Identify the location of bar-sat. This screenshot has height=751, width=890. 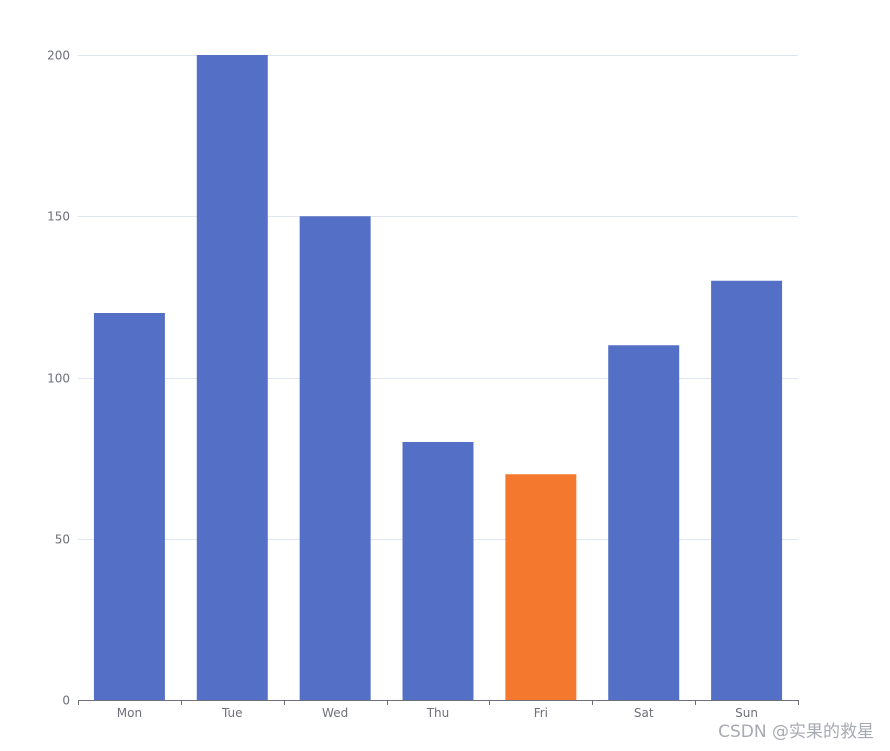
(644, 522).